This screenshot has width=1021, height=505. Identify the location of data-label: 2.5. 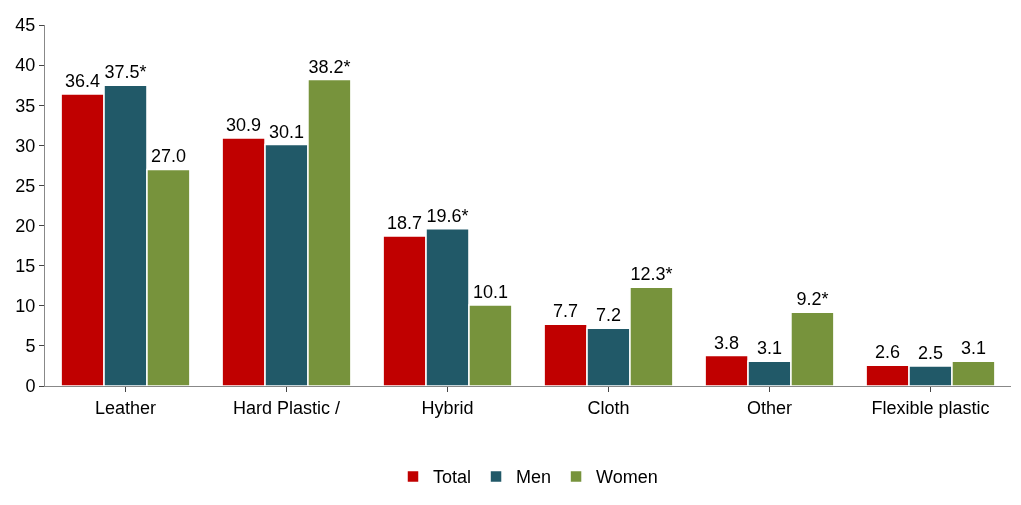
(930, 352).